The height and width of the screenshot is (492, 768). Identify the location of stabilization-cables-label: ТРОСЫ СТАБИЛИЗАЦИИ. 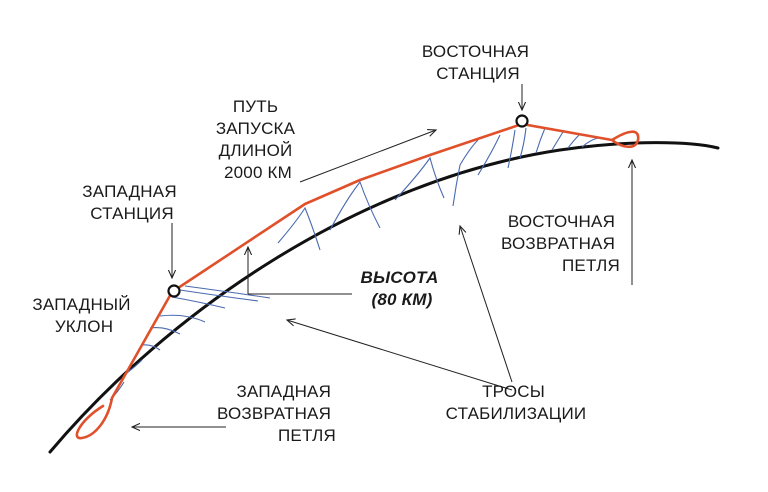
(516, 402).